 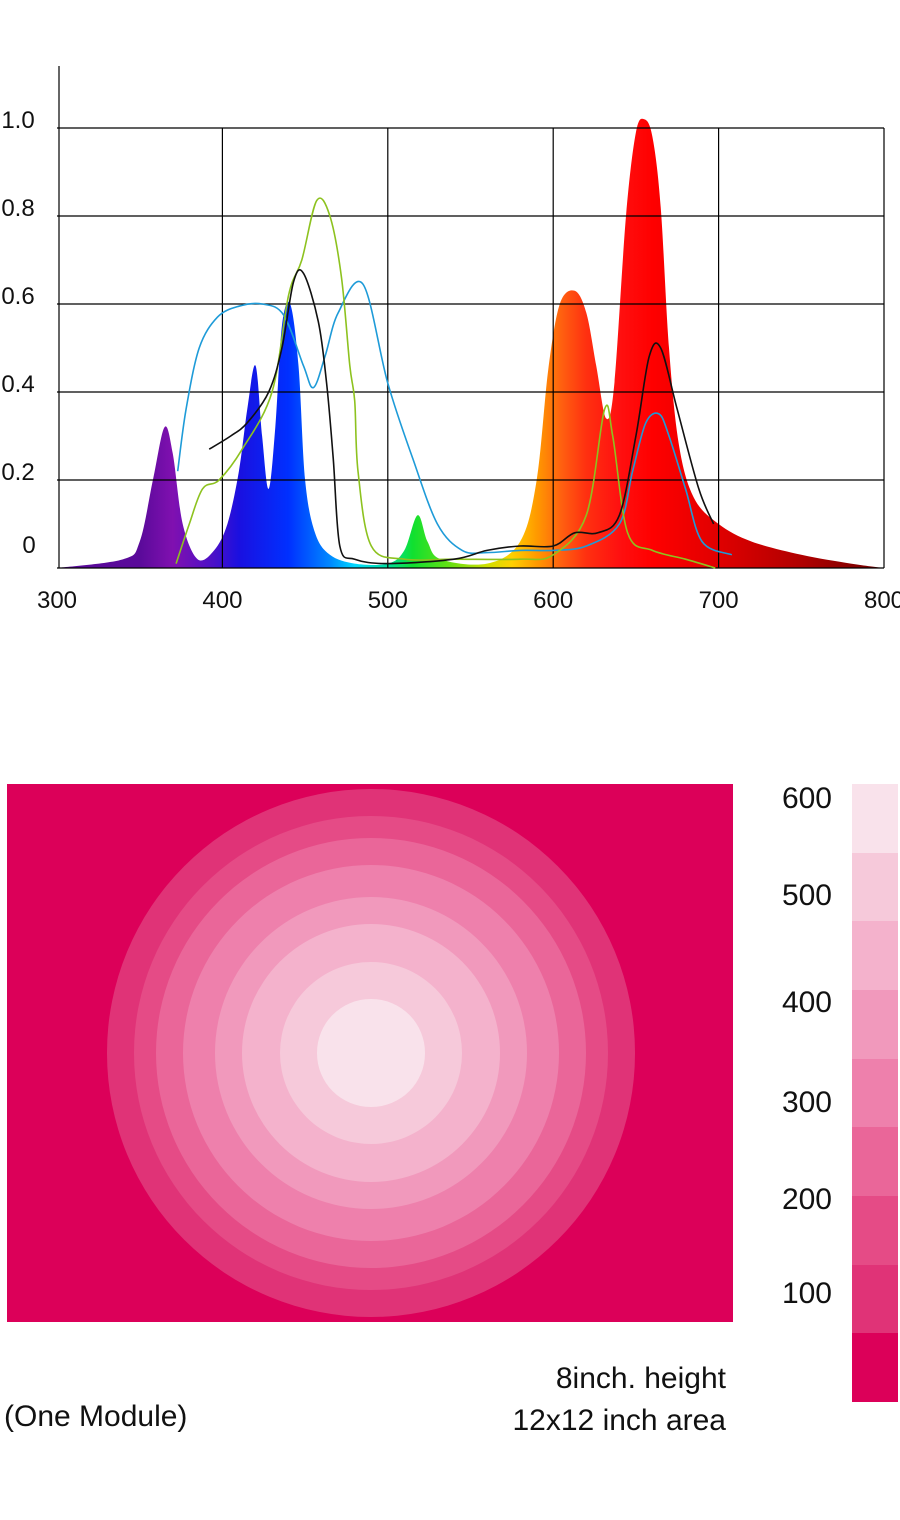 I want to click on height-caption: 8inch. height, so click(x=640, y=1378).